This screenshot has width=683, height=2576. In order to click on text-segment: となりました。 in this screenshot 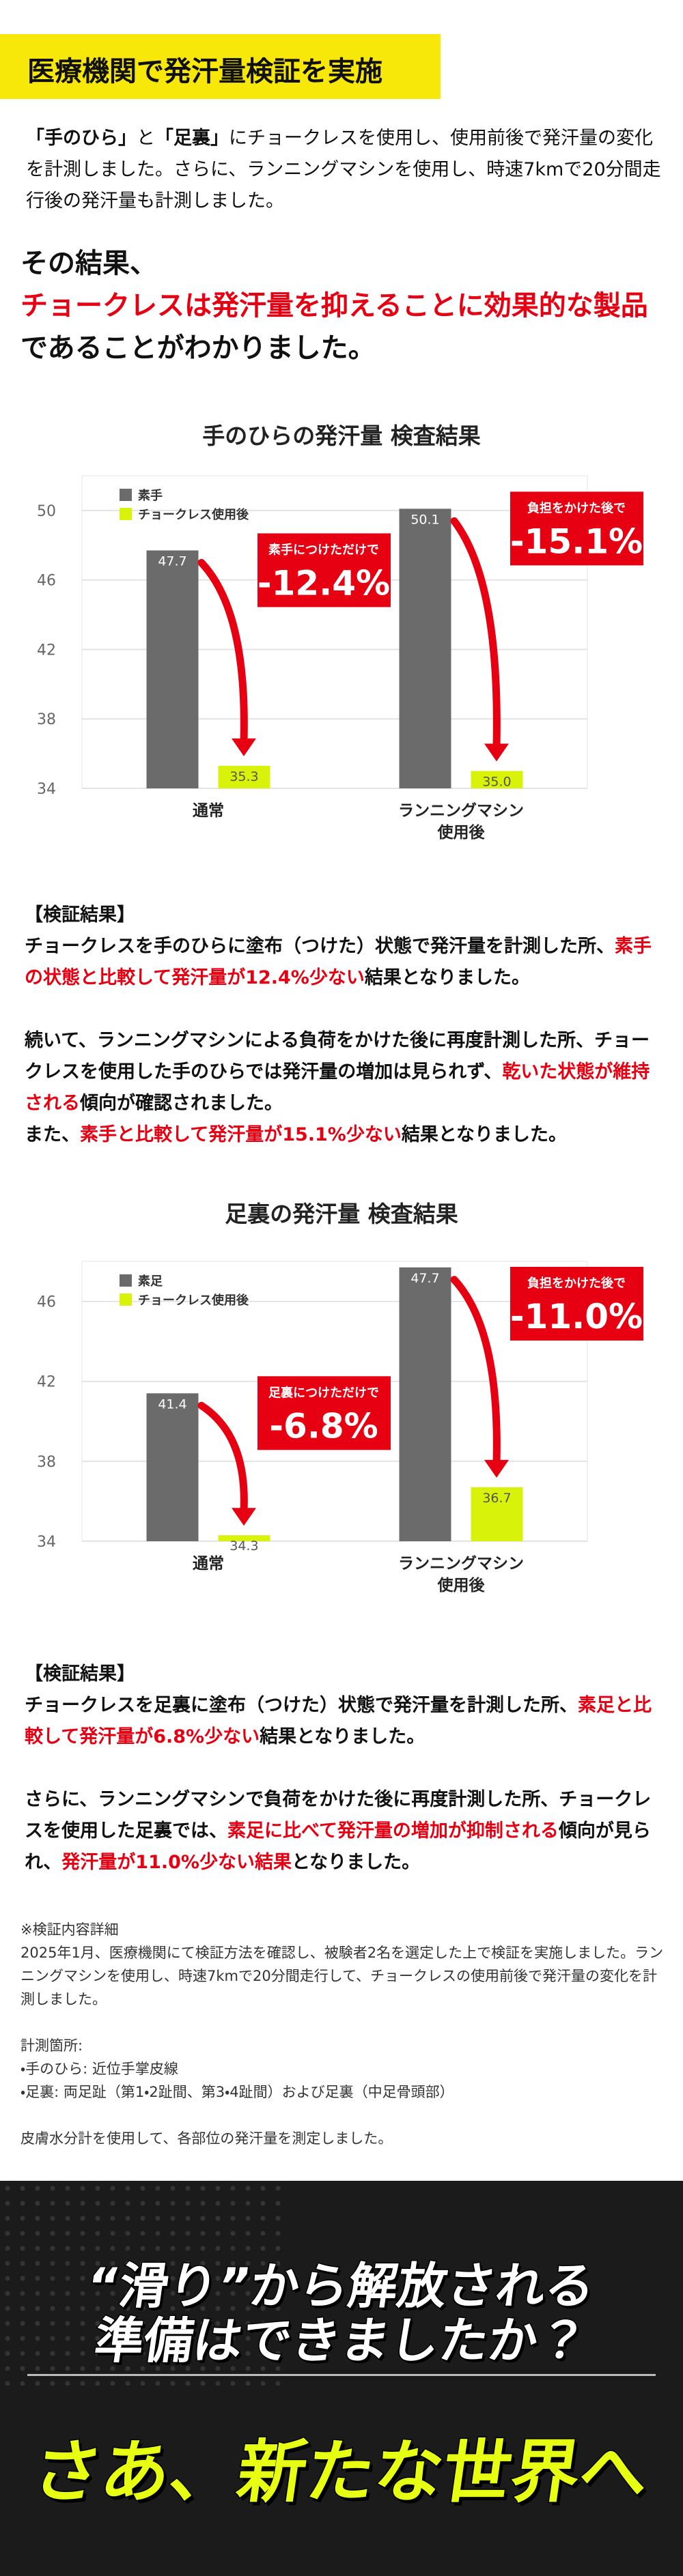, I will do `click(356, 1862)`.